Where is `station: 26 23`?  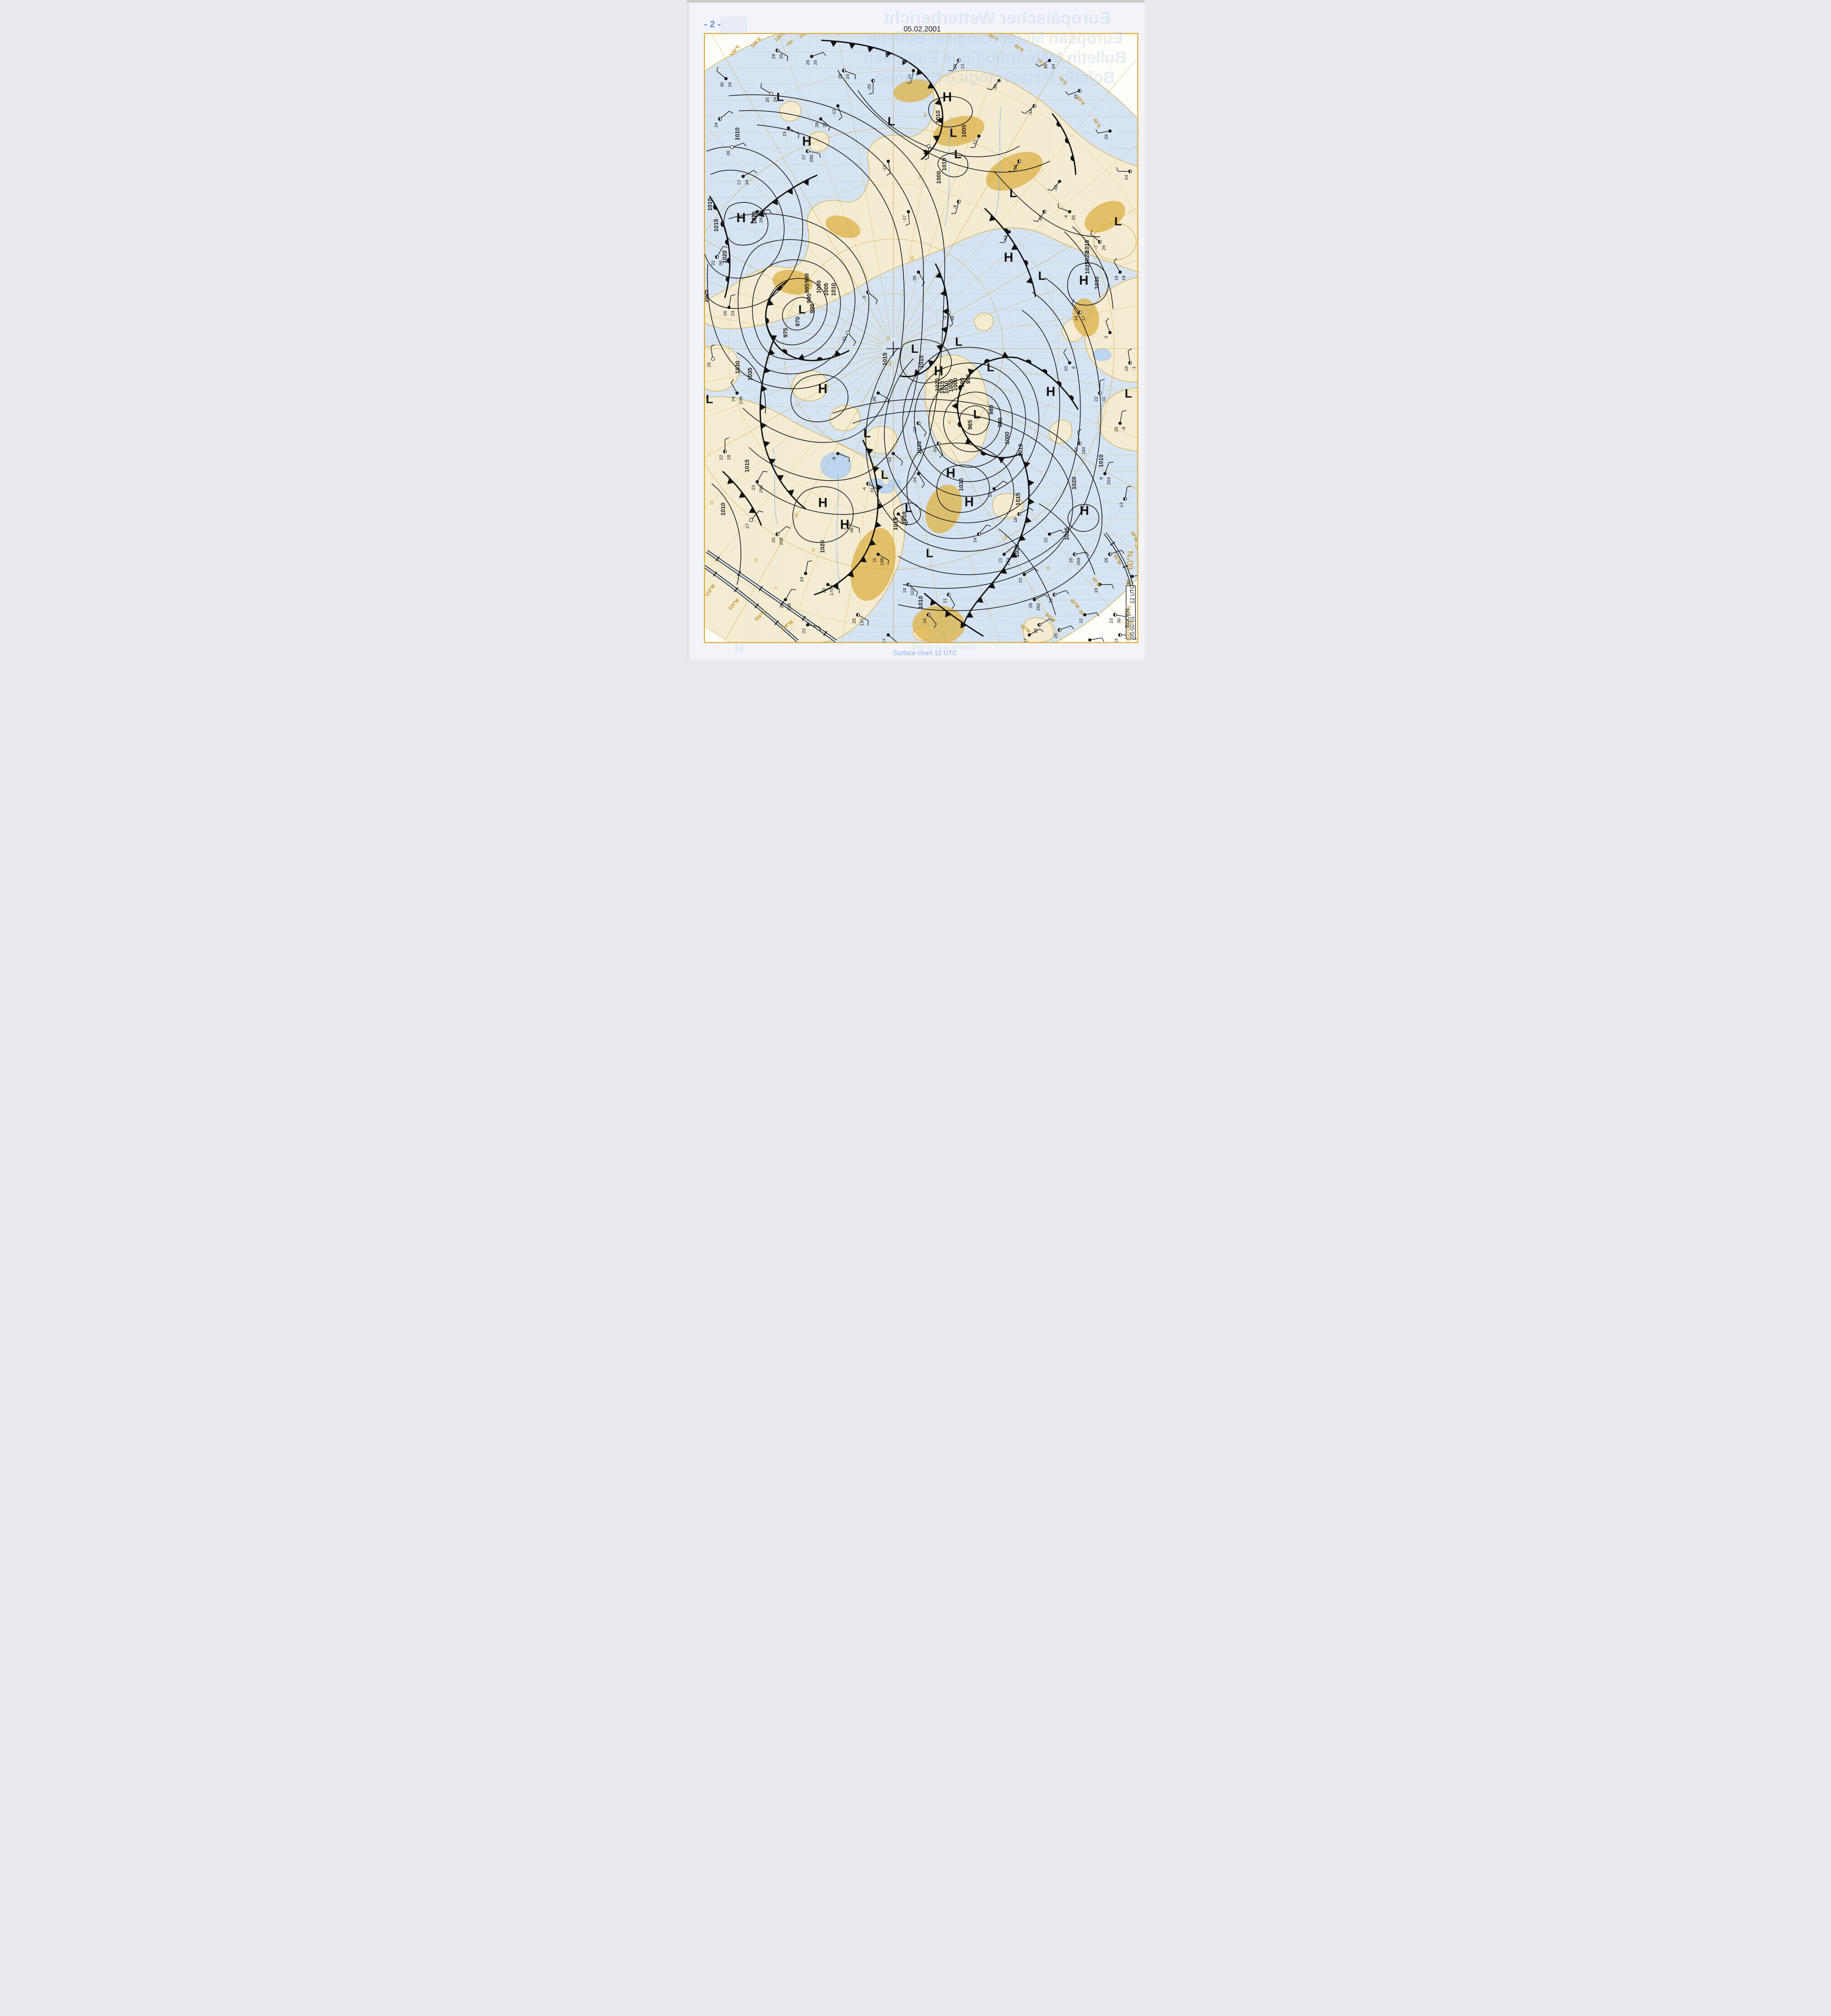
station: 26 23 is located at coordinates (729, 305).